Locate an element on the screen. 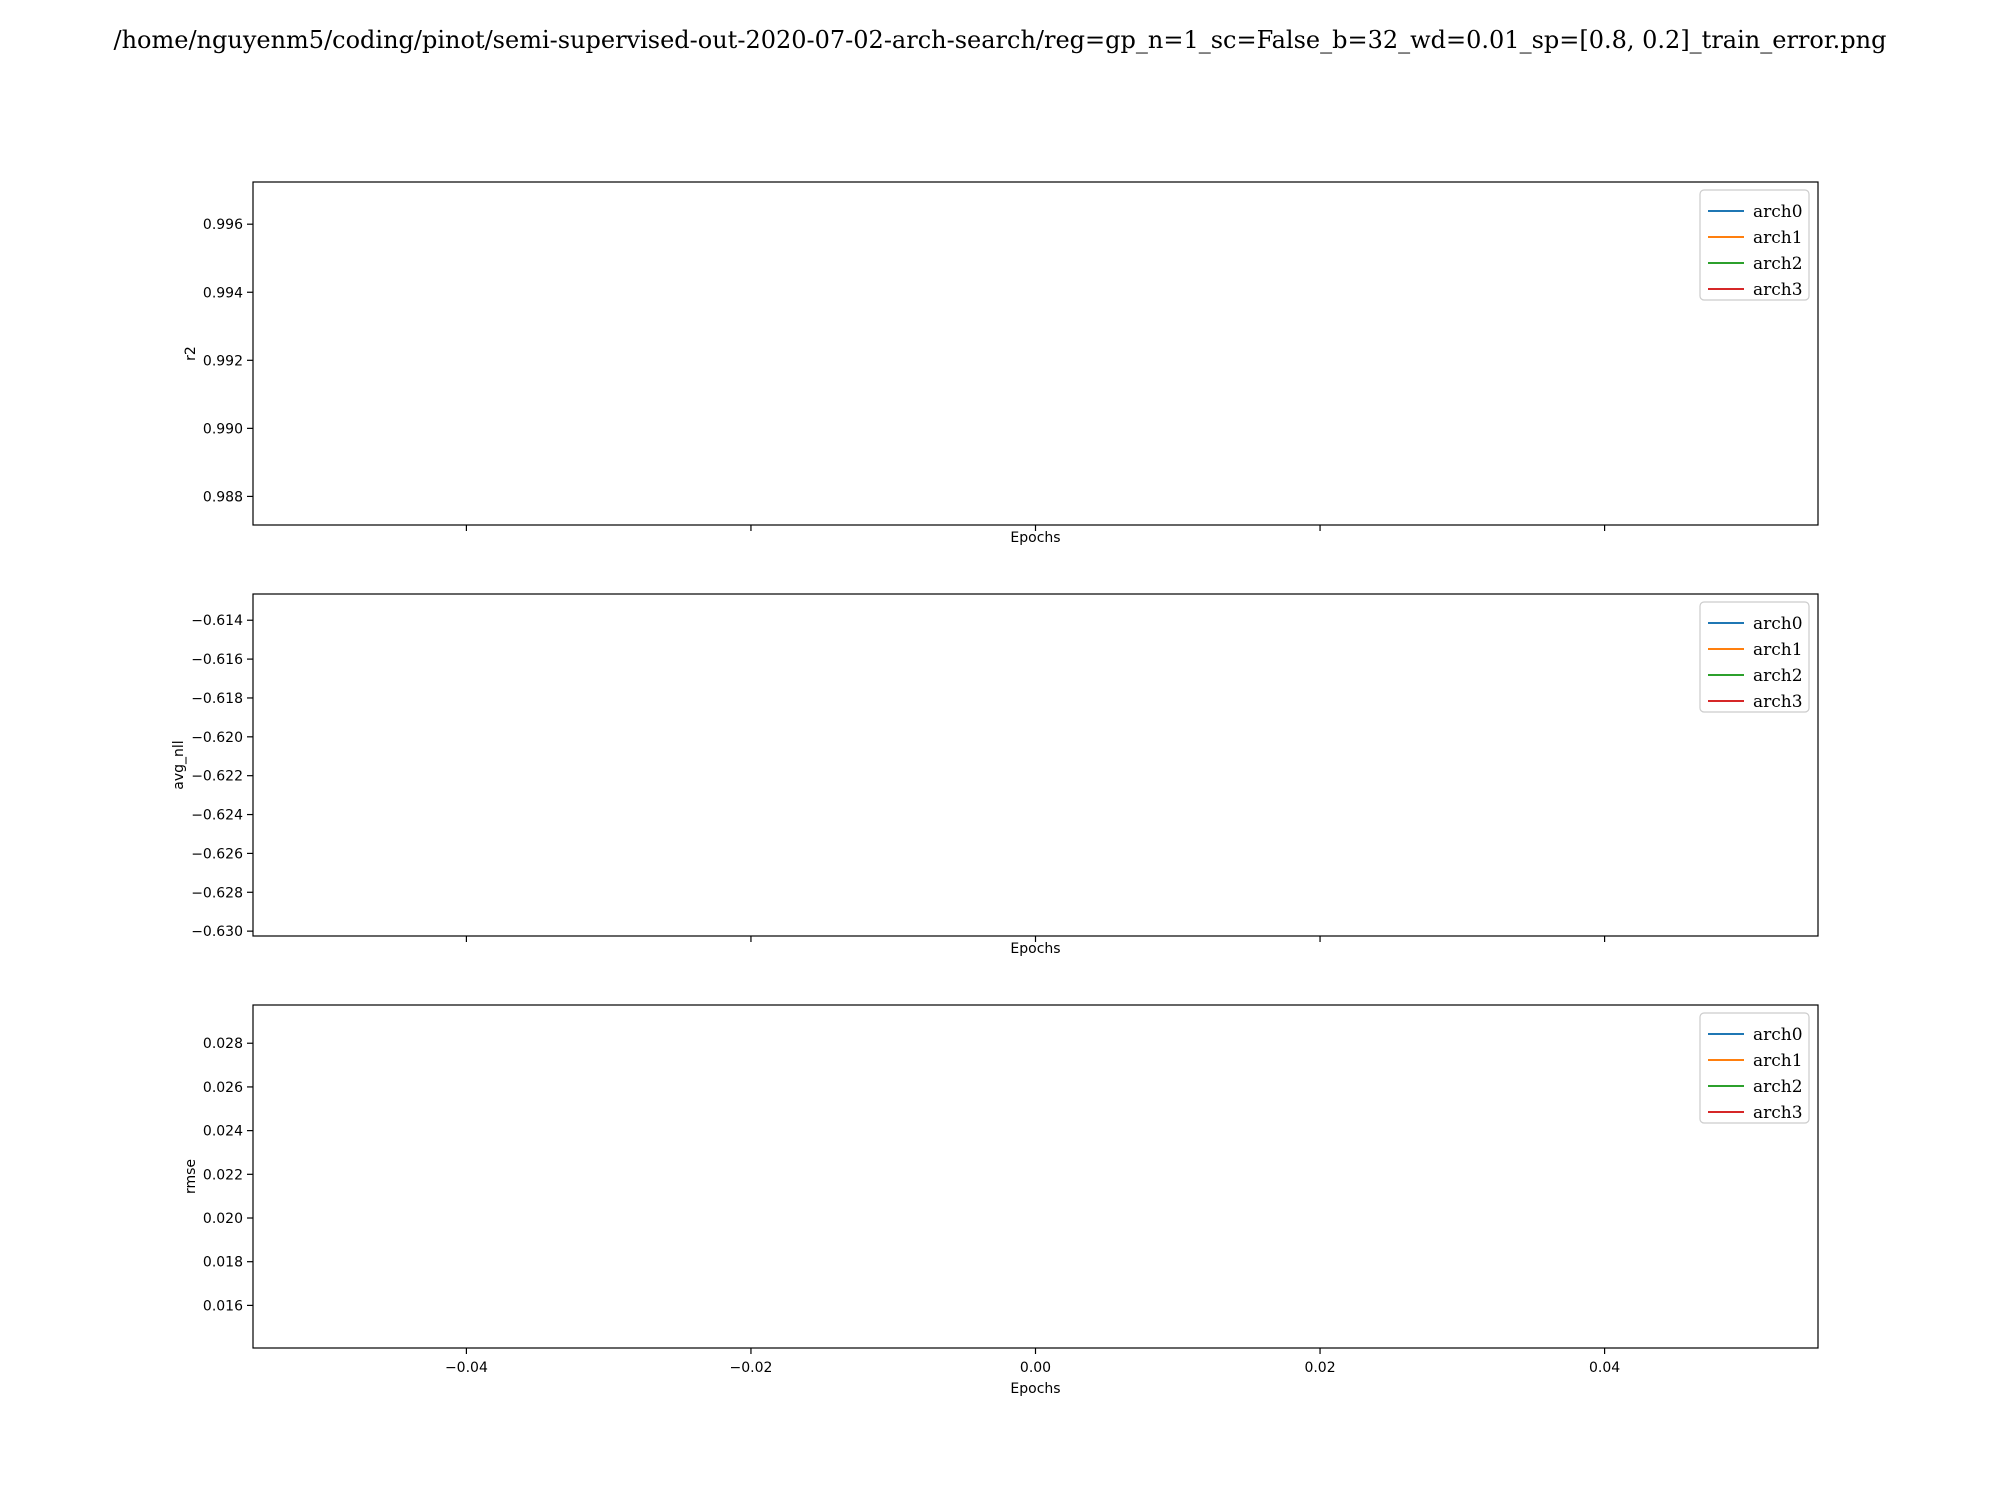 Image resolution: width=2000 pixels, height=1500 pixels. y-tick-label: 0.988 is located at coordinates (223, 497).